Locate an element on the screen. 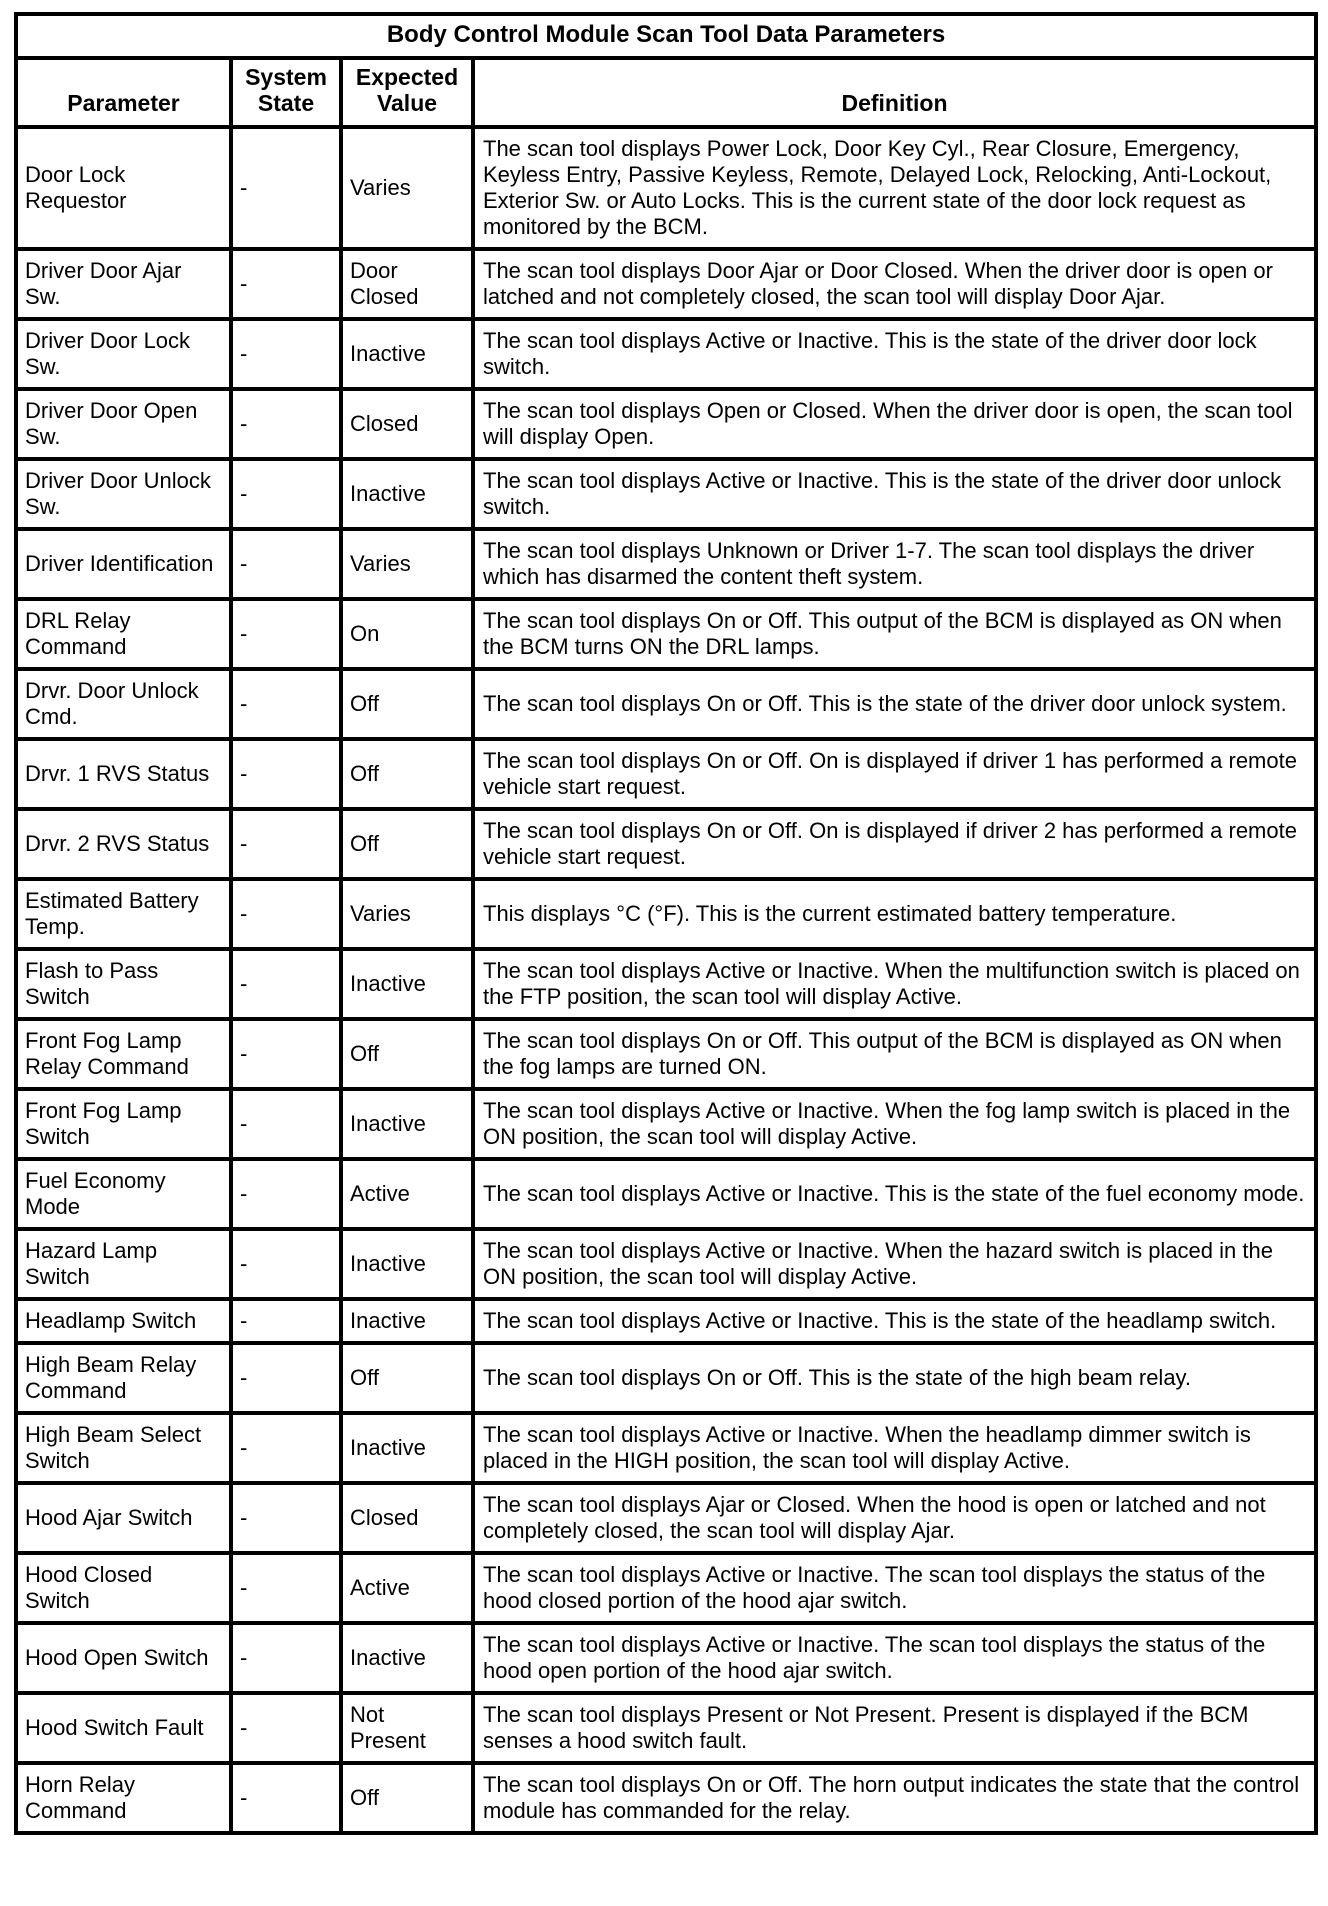  expected-value-cell: On is located at coordinates (407, 634).